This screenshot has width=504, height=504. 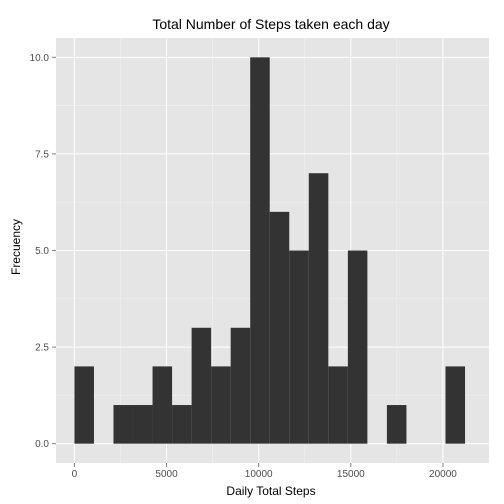 What do you see at coordinates (75, 474) in the screenshot?
I see `x-tick-label: 0` at bounding box center [75, 474].